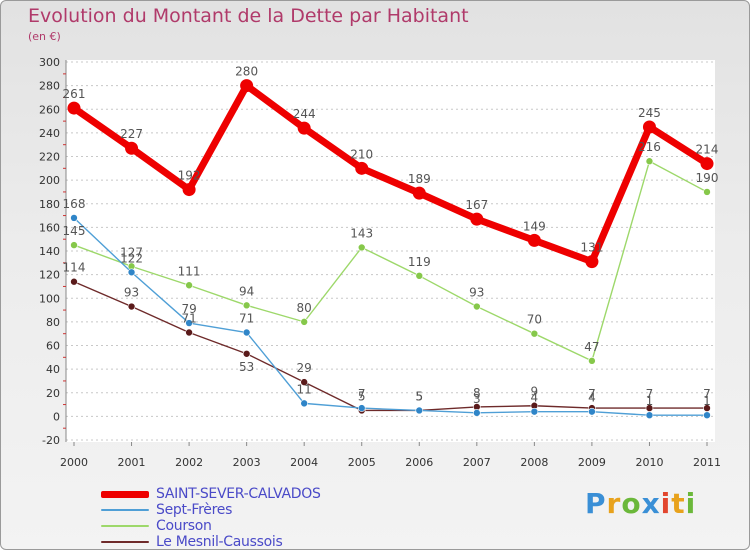 This screenshot has width=750, height=550. What do you see at coordinates (592, 398) in the screenshot?
I see `data-label: 4` at bounding box center [592, 398].